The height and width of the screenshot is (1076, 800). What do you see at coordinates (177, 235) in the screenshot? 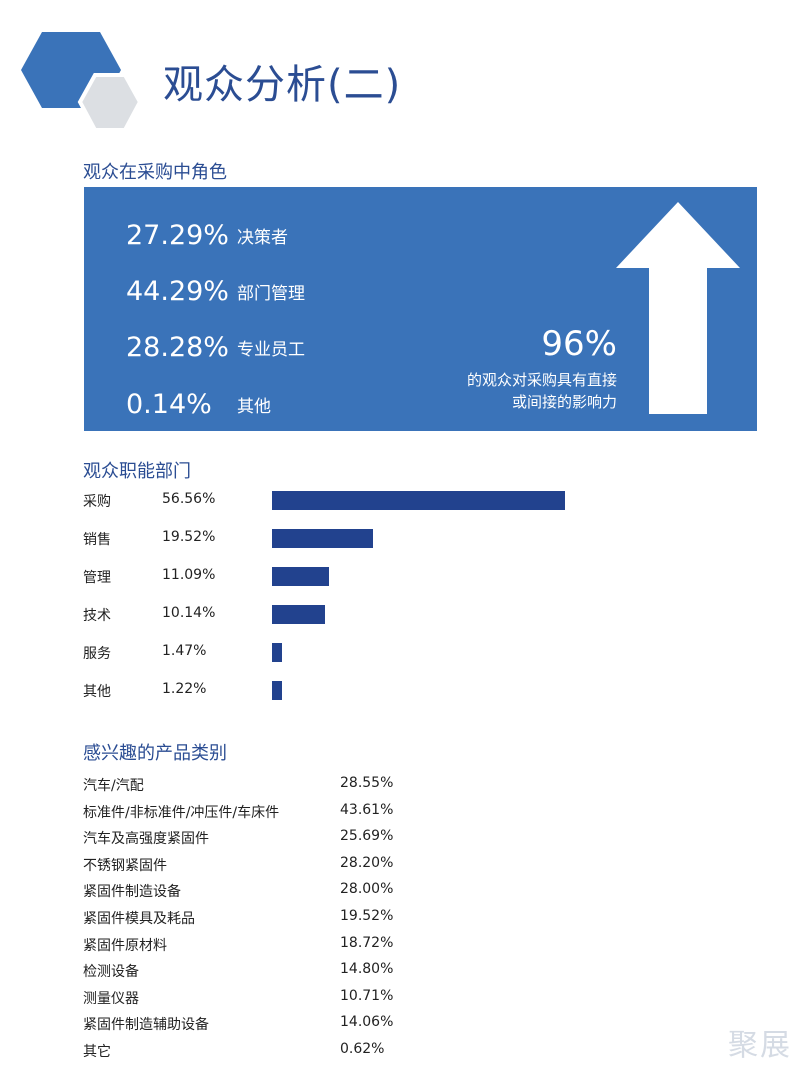
I see `role-percent: 27.29%` at bounding box center [177, 235].